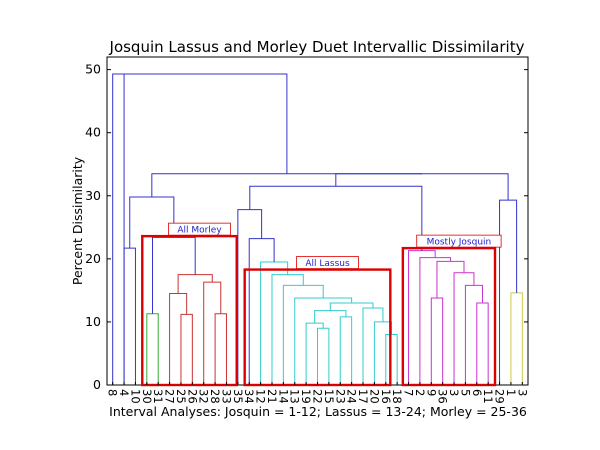 The width and height of the screenshot is (600, 450). I want to click on leaf-label: 27, so click(170, 396).